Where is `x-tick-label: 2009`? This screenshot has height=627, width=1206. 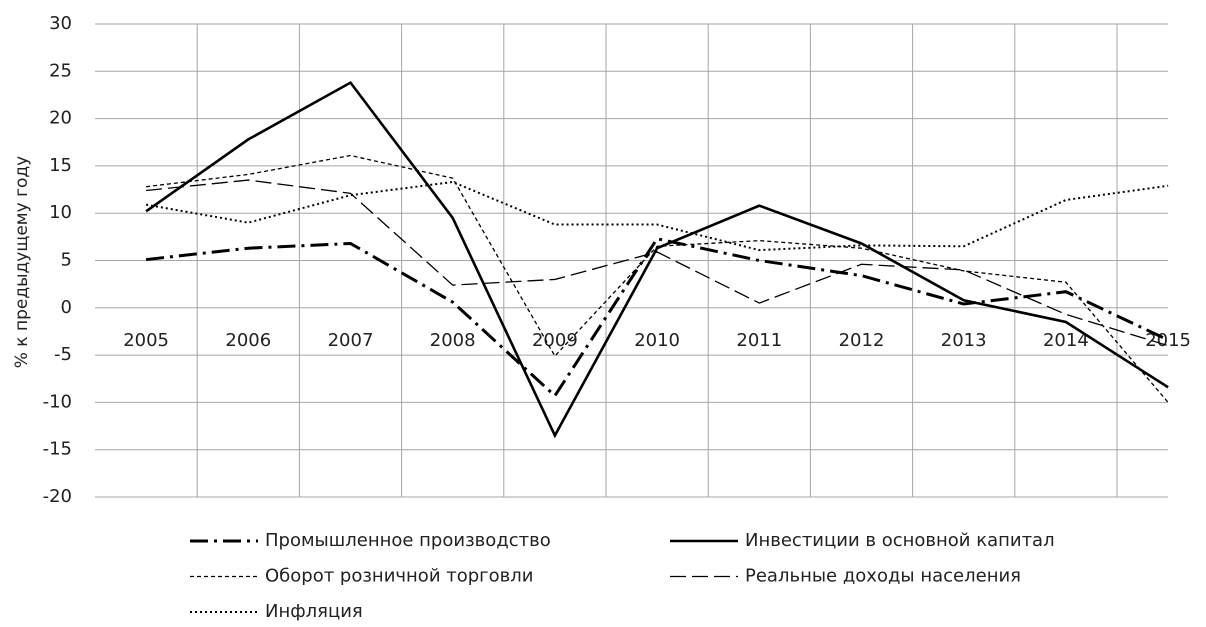 x-tick-label: 2009 is located at coordinates (555, 340).